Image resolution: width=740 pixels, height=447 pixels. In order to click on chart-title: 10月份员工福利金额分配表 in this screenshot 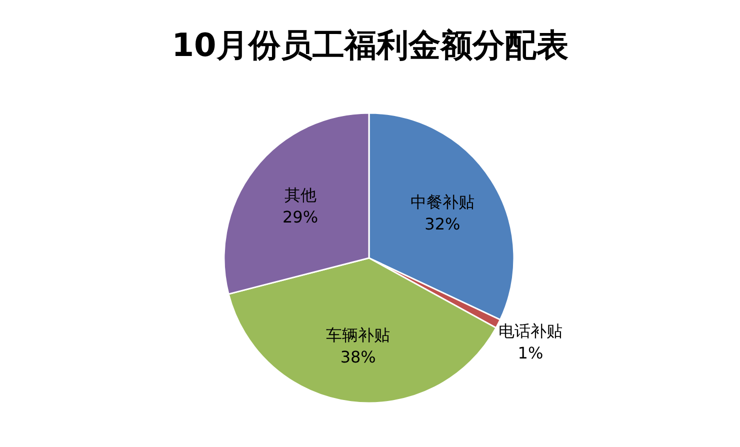, I will do `click(370, 45)`.